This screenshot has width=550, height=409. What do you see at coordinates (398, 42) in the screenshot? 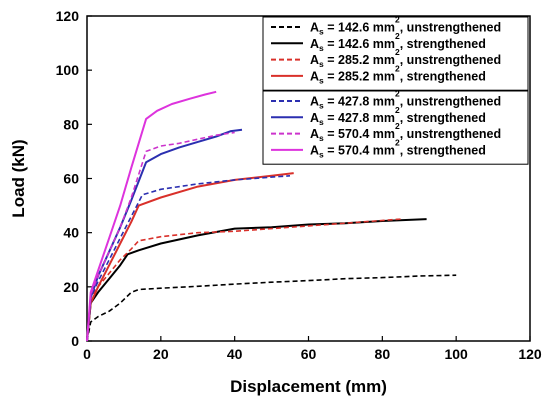
I see `legend-label: As = 142.6 mm2, strengthened` at bounding box center [398, 42].